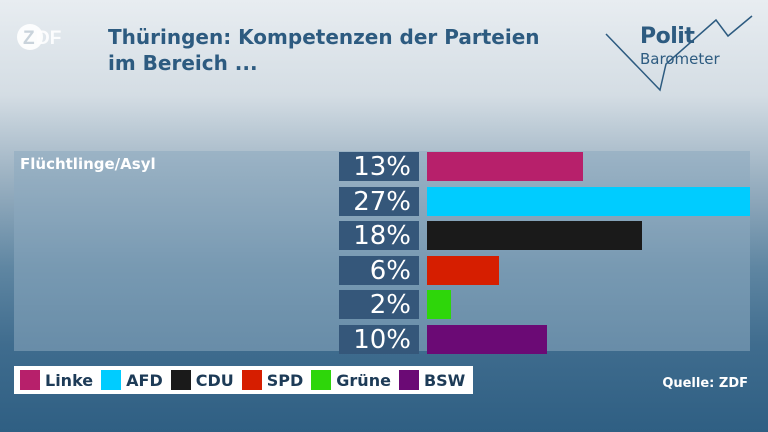  What do you see at coordinates (439, 304) in the screenshot?
I see `bar-grüne` at bounding box center [439, 304].